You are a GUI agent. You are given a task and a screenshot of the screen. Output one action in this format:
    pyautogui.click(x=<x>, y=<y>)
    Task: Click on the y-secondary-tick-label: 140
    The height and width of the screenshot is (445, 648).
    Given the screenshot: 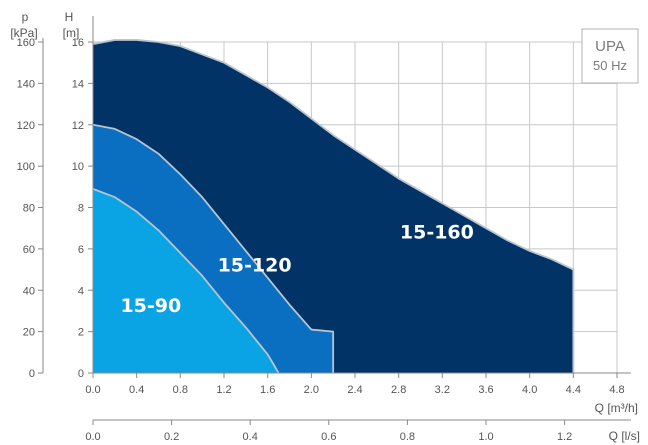 What is the action you would take?
    pyautogui.click(x=26, y=84)
    